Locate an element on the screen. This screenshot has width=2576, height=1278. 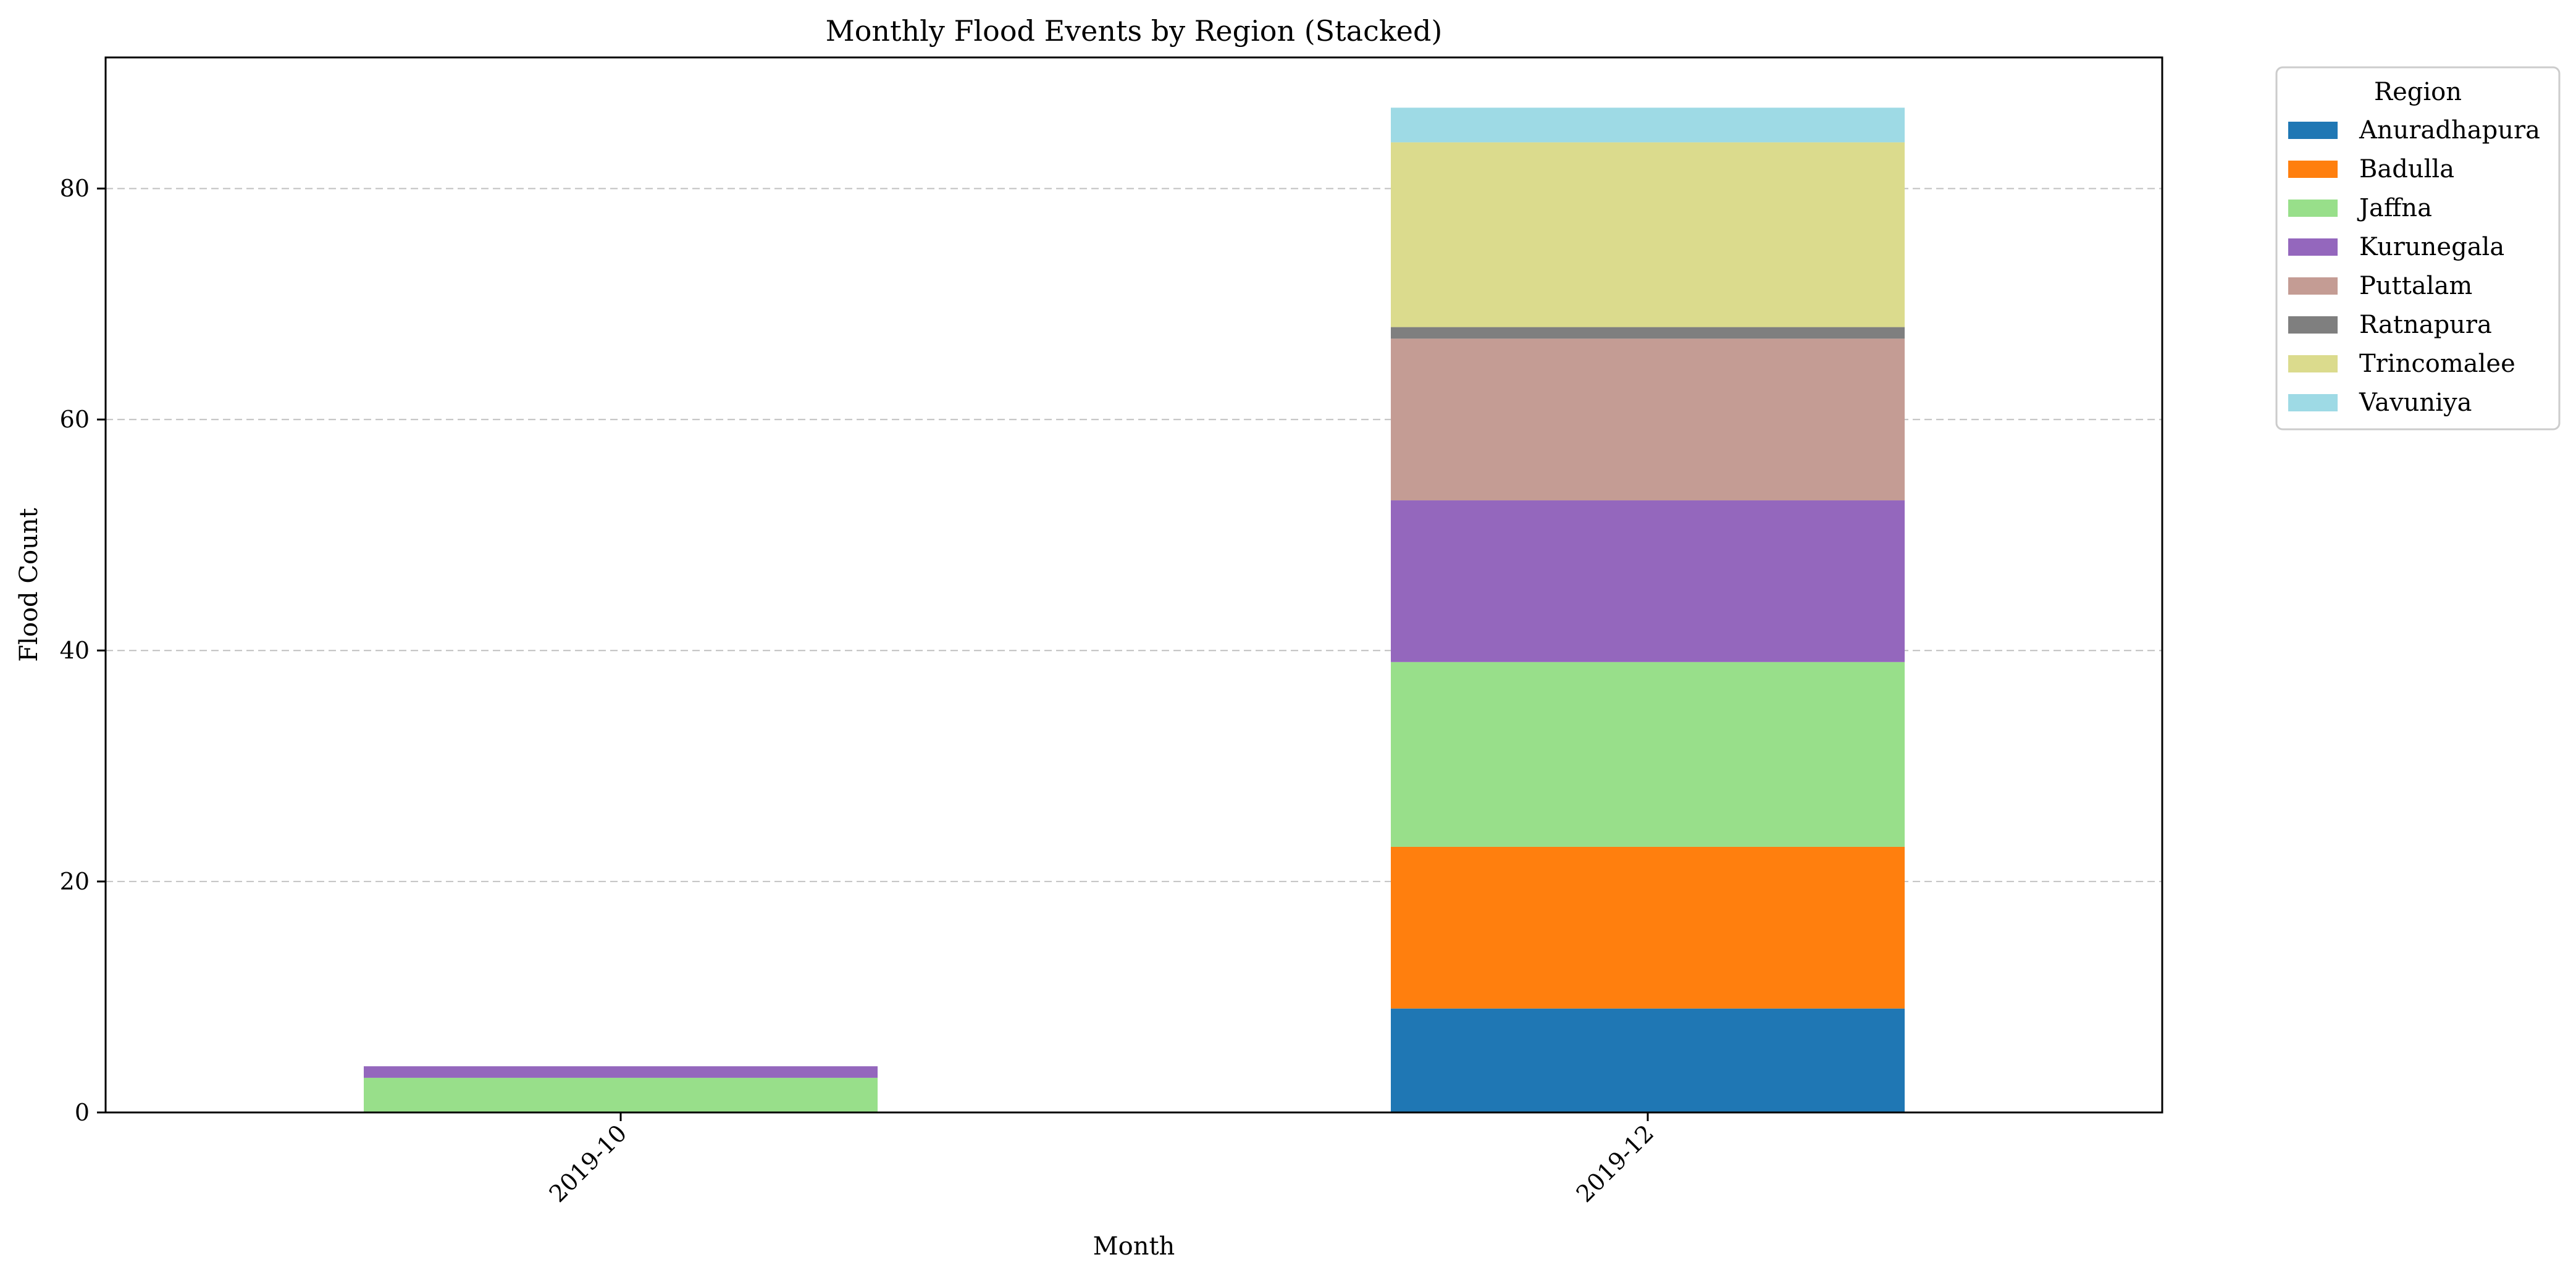
legend-label: Kurunegala is located at coordinates (2431, 247).